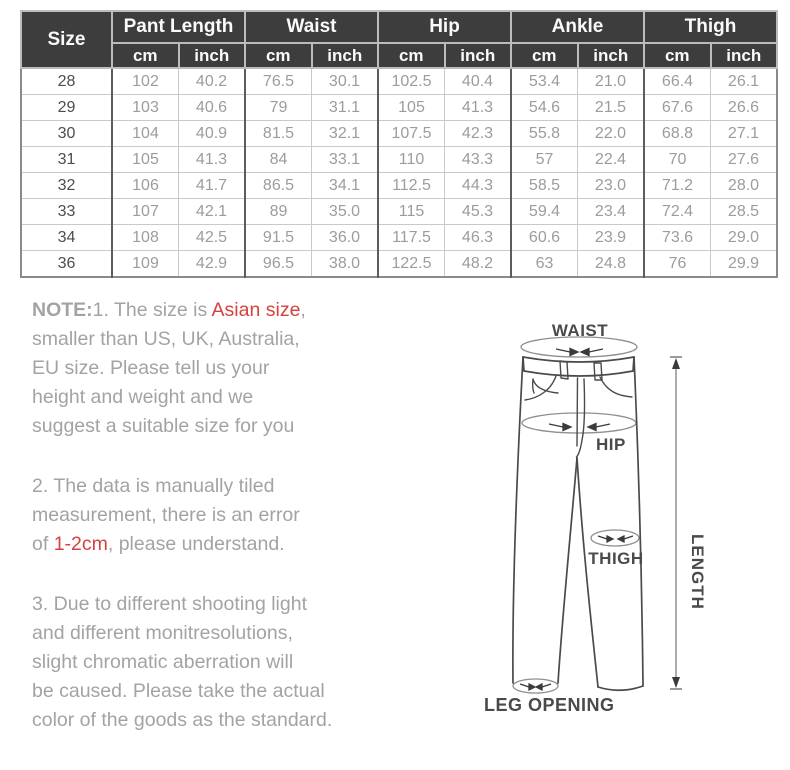 Image resolution: width=790 pixels, height=770 pixels. What do you see at coordinates (544, 81) in the screenshot?
I see `value-cell: 53.4` at bounding box center [544, 81].